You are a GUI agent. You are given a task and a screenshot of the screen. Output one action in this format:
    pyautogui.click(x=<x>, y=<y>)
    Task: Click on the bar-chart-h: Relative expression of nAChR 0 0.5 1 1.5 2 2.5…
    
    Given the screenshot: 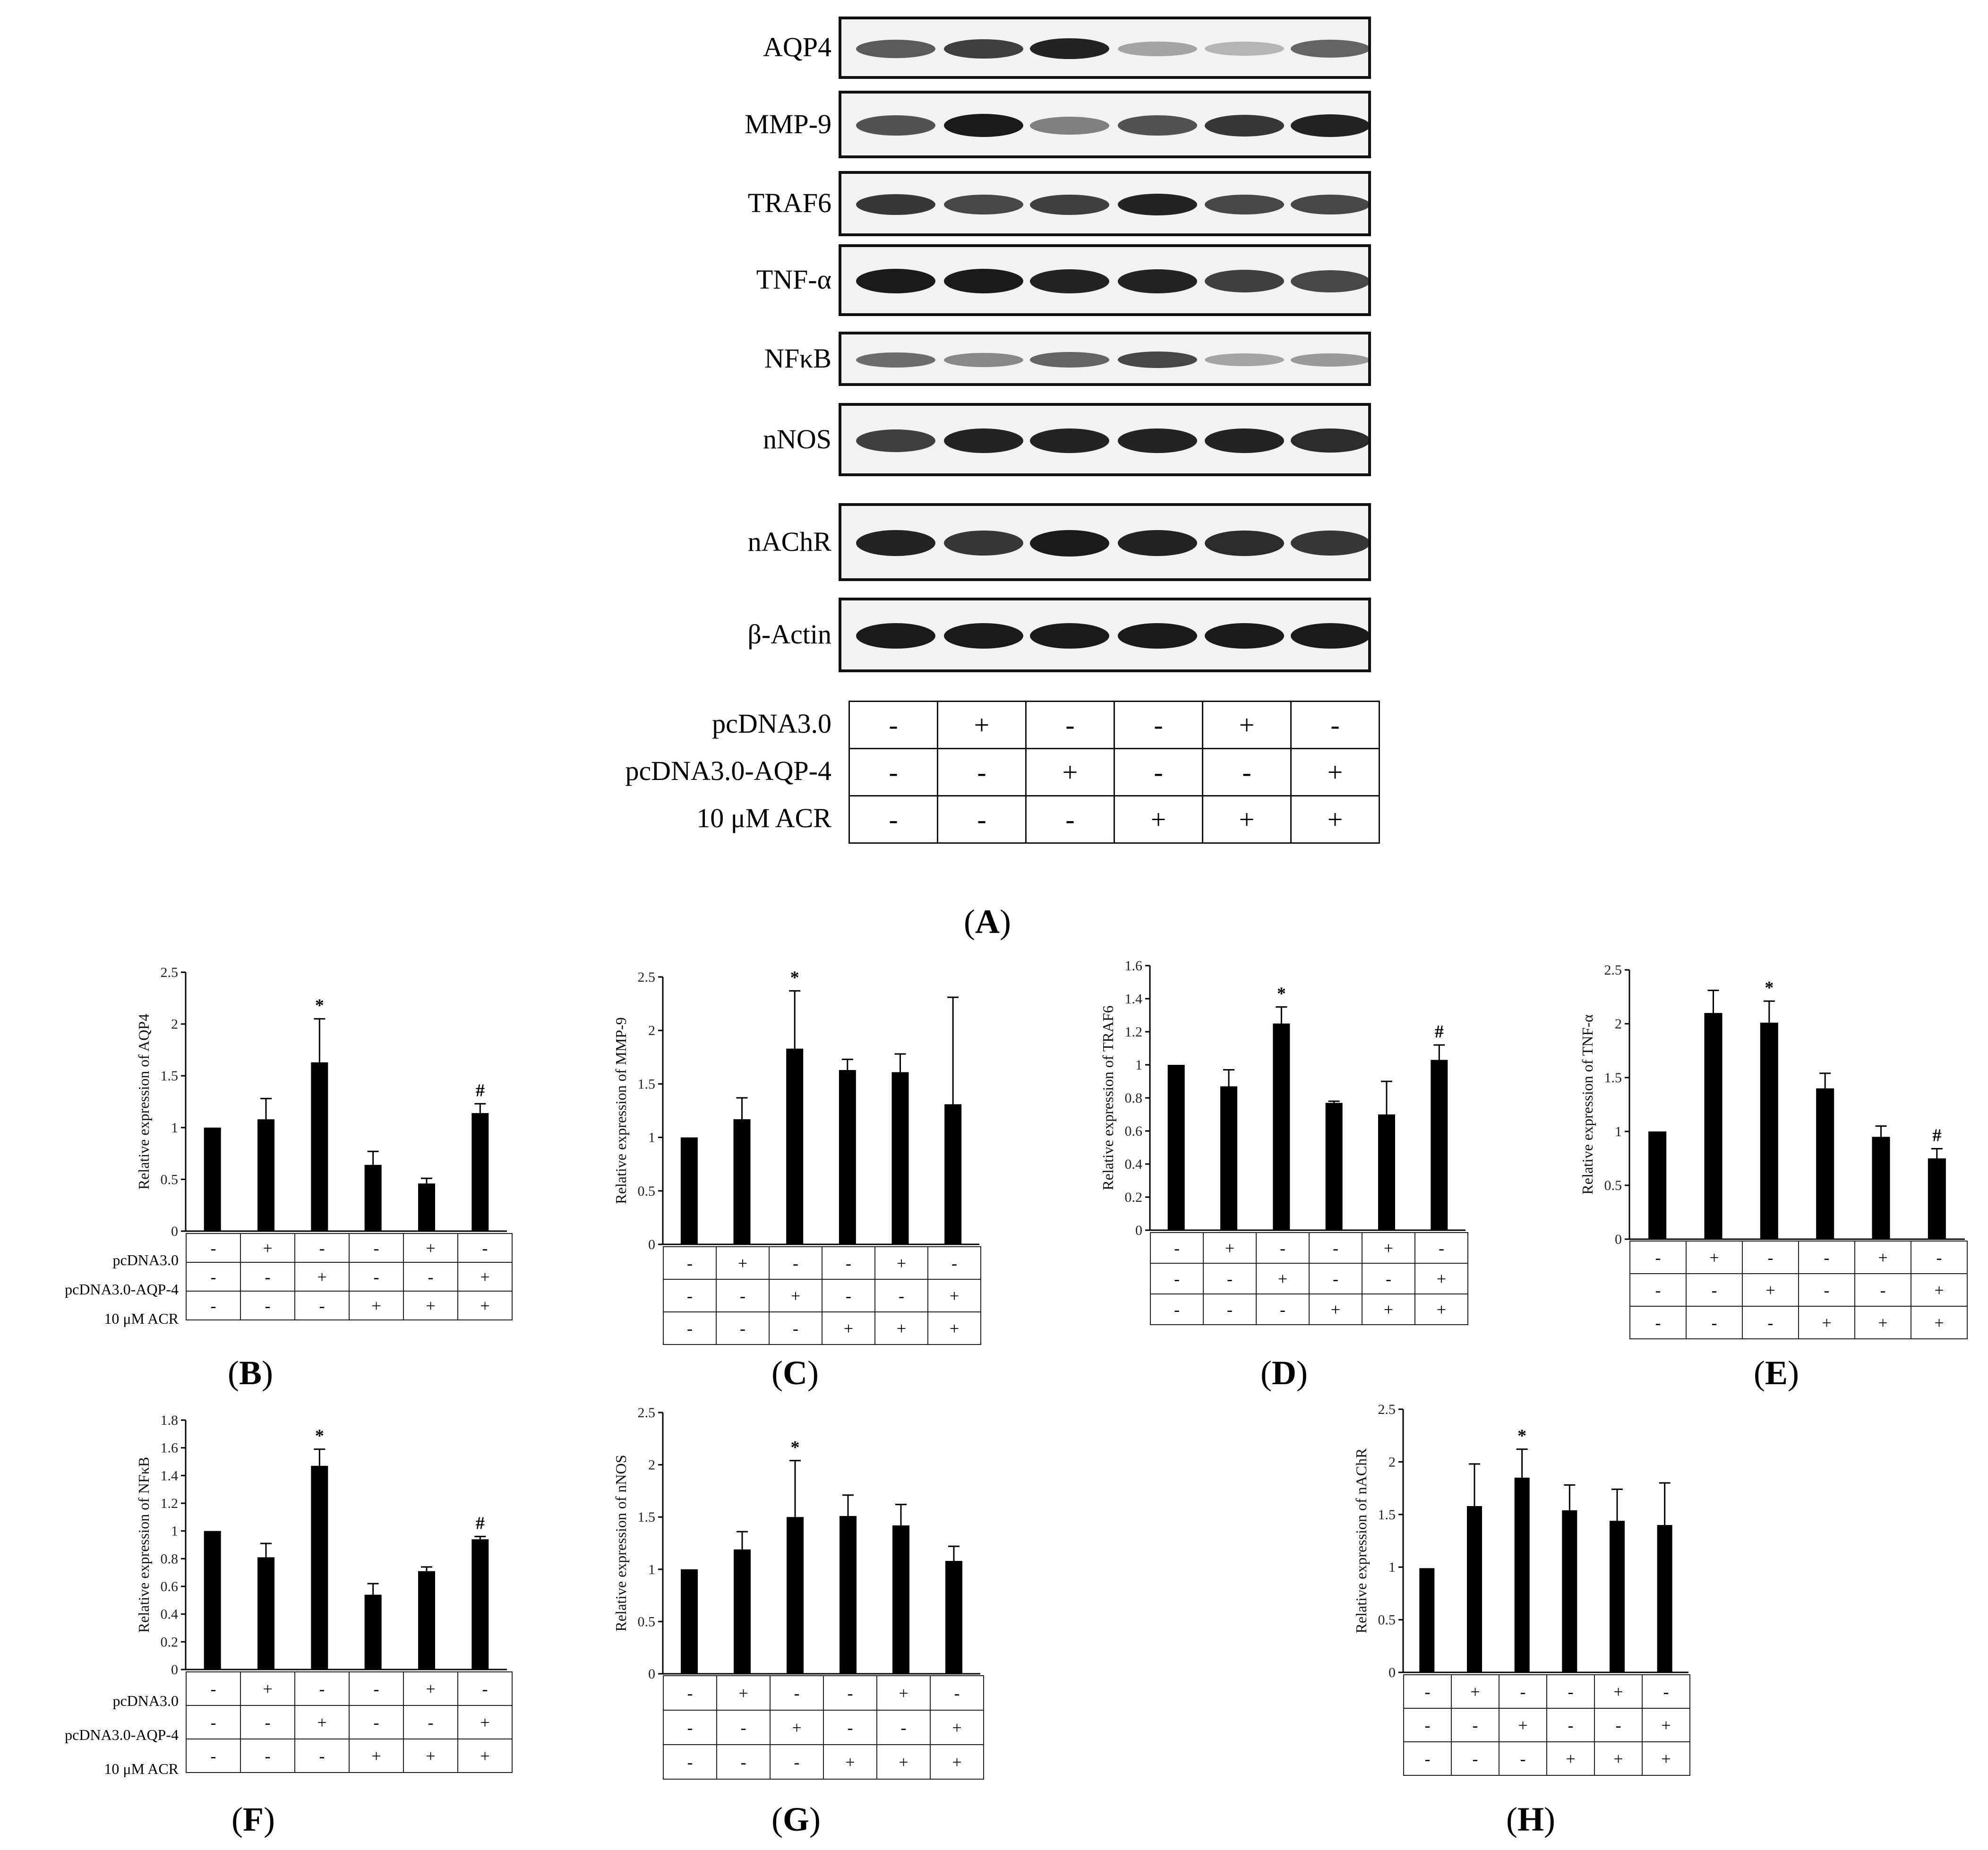 What is the action you would take?
    pyautogui.click(x=1513, y=1537)
    